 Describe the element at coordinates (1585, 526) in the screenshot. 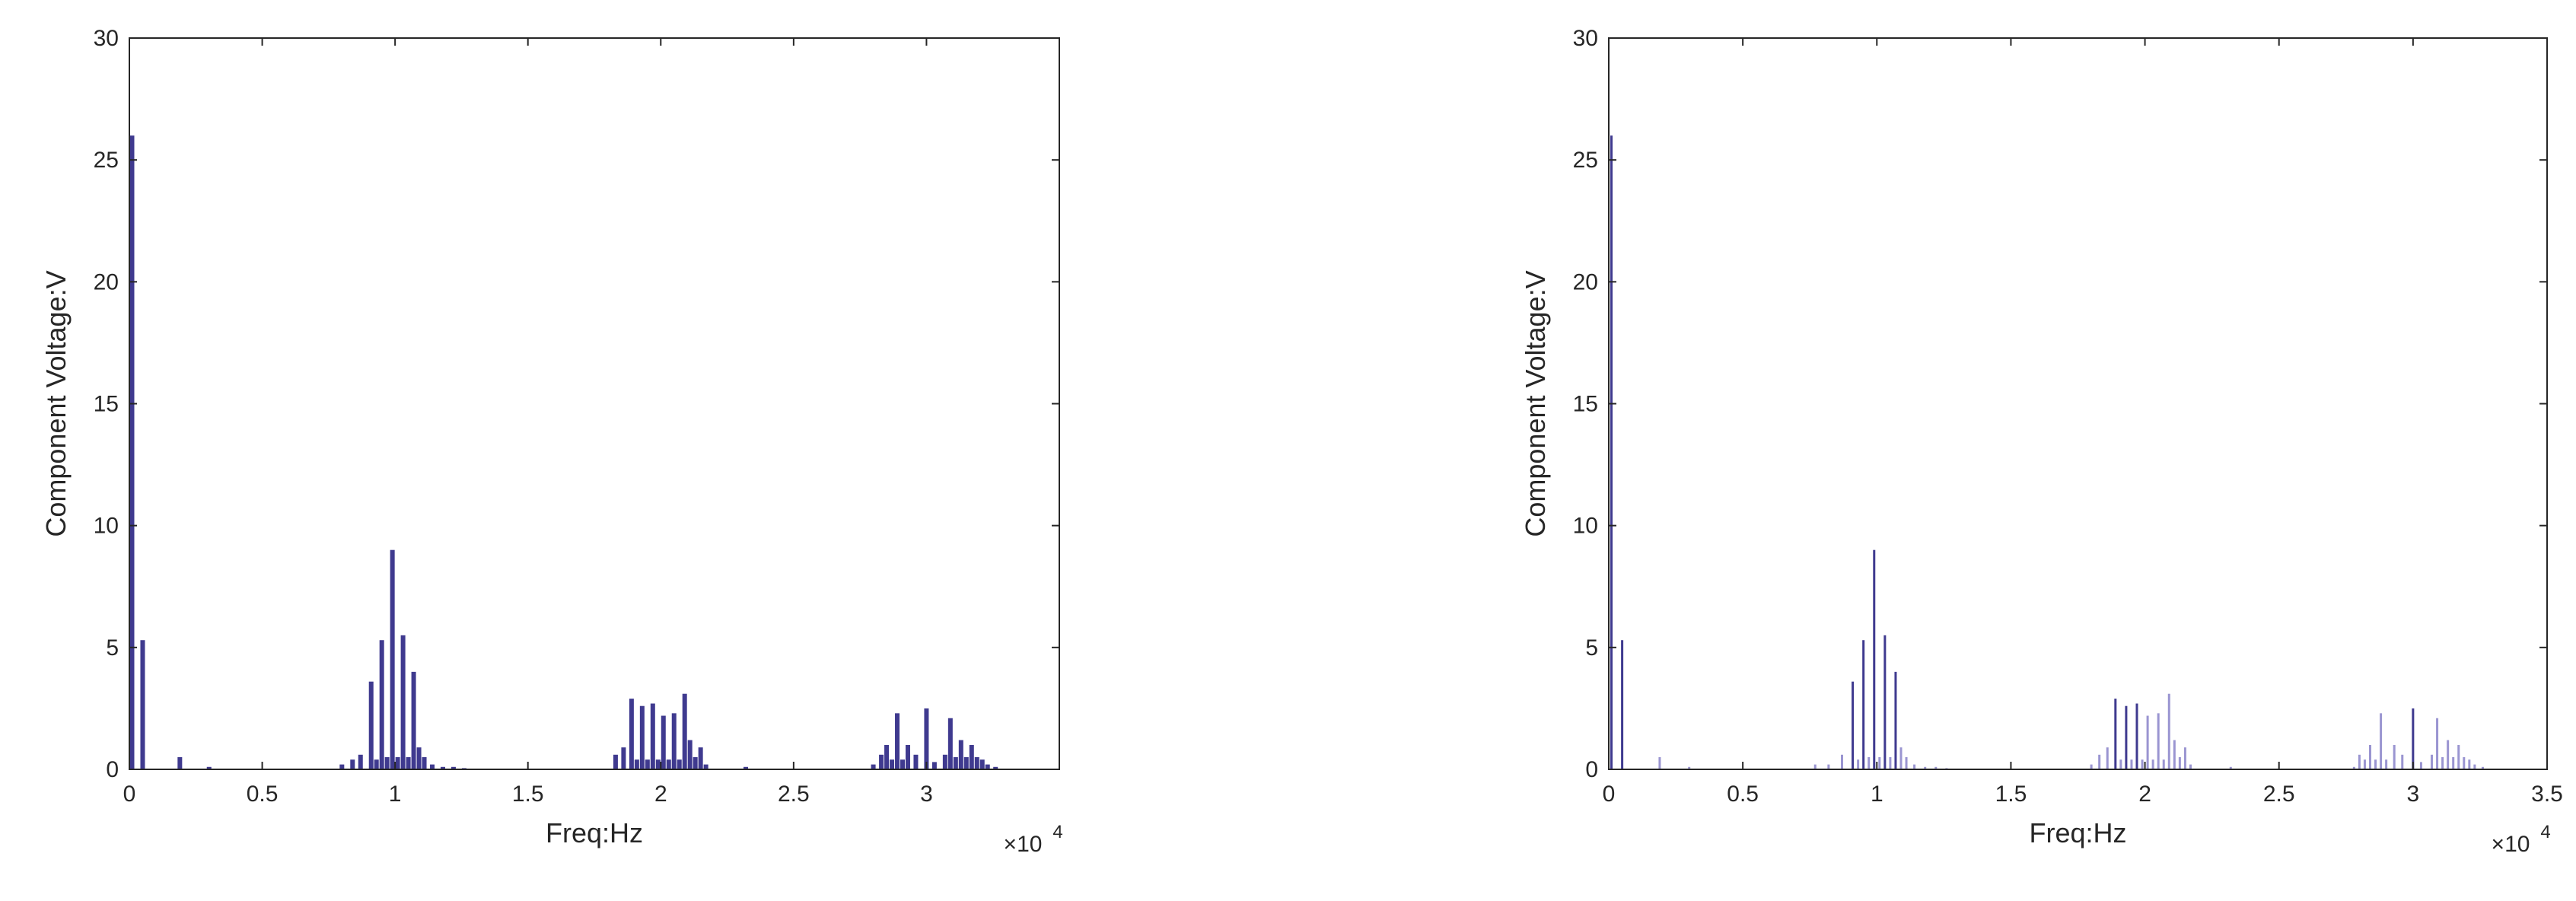

I see `y-tick-label: 10` at that location.